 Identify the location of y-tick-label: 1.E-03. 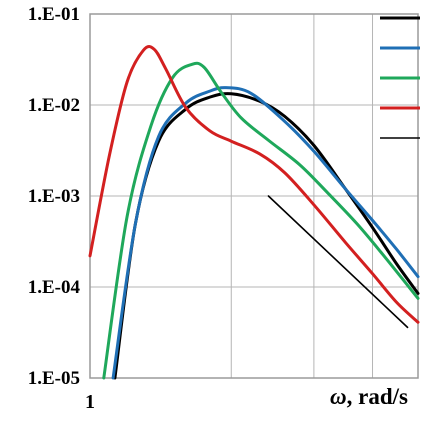
(54, 196).